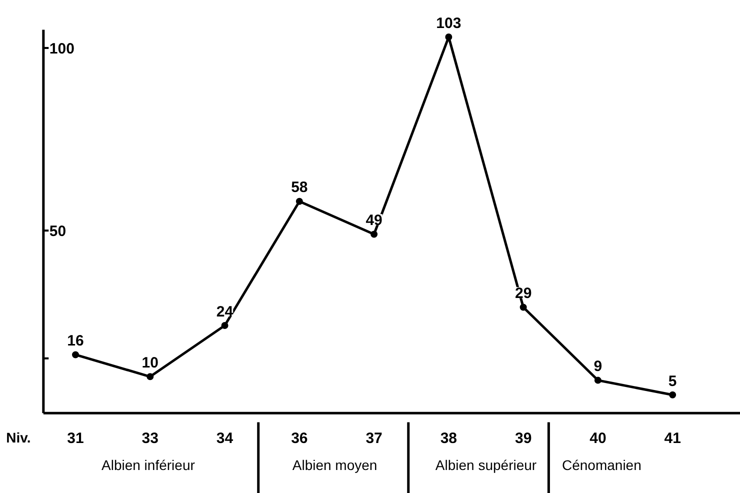  I want to click on x-tick-label: 41, so click(672, 438).